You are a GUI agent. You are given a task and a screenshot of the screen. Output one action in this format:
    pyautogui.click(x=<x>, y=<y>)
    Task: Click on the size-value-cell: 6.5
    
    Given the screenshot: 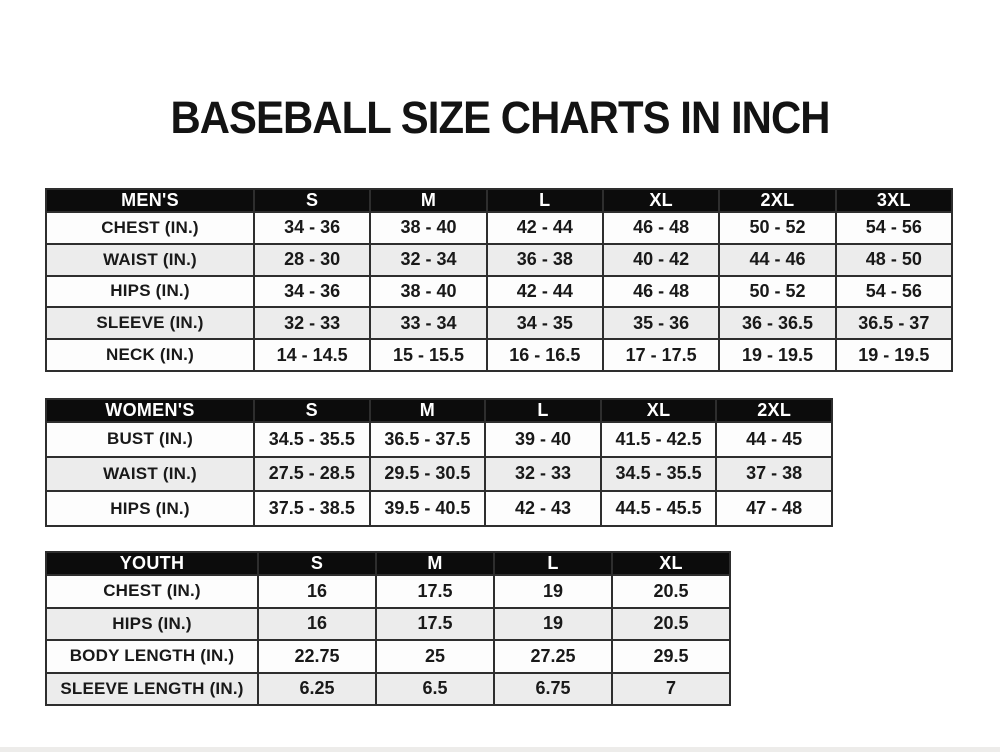 What is the action you would take?
    pyautogui.click(x=435, y=688)
    